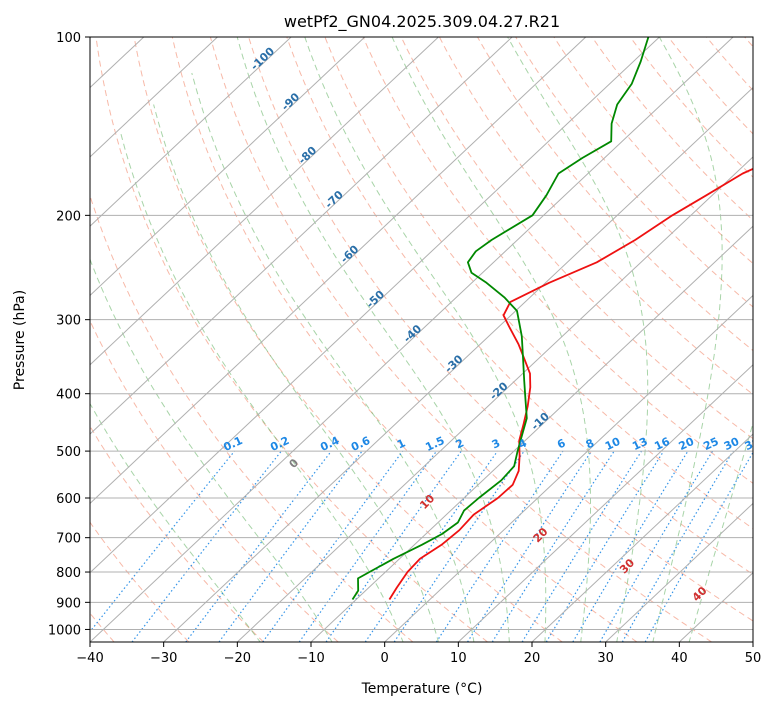  Describe the element at coordinates (499, 390) in the screenshot. I see `isotherm-label: -20` at that location.